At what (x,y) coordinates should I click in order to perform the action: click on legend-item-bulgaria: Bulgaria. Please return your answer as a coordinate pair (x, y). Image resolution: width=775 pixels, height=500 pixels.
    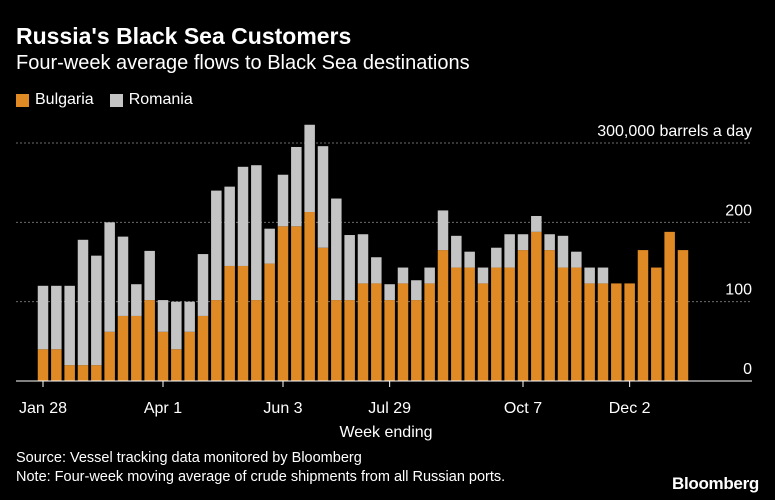
    Looking at the image, I should click on (55, 100).